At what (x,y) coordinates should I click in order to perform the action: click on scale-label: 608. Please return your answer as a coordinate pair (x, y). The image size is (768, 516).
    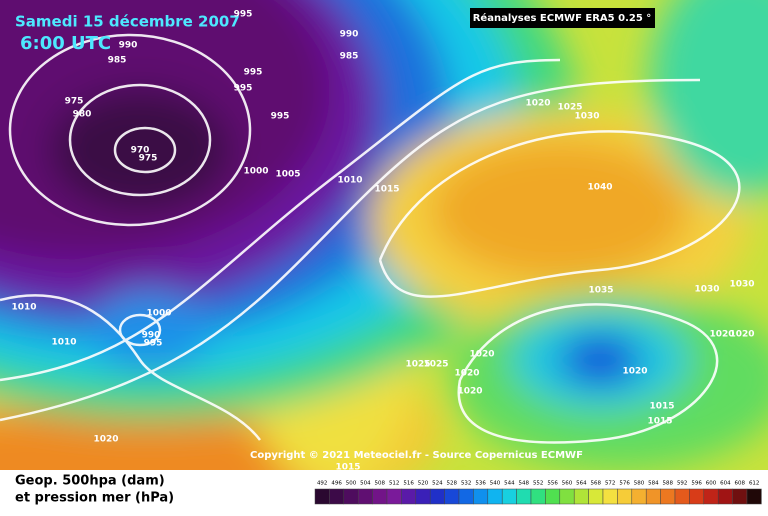
    Looking at the image, I should click on (740, 484).